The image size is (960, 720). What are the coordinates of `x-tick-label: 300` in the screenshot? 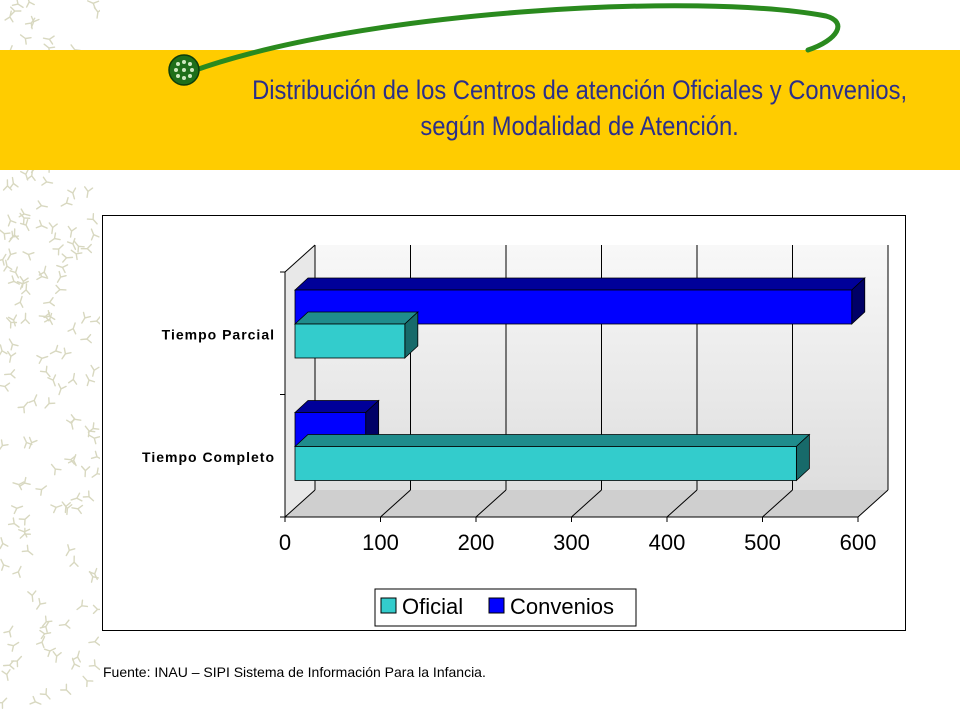 It's located at (571, 542).